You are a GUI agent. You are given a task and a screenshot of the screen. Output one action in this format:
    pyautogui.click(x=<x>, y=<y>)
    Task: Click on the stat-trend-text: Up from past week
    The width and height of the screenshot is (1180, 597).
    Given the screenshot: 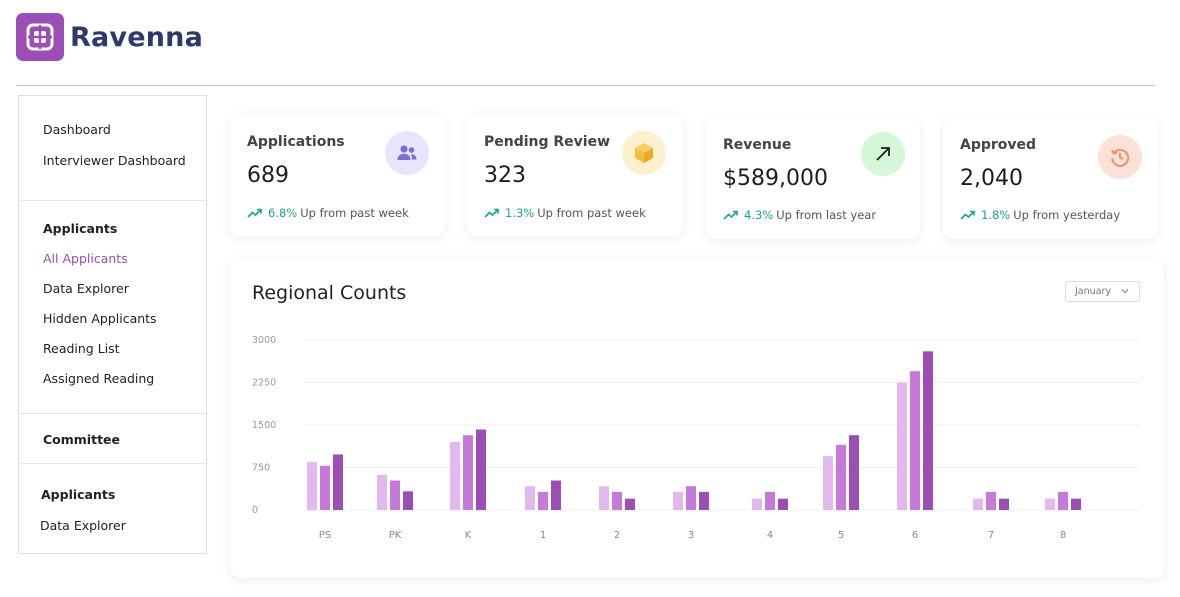 What is the action you would take?
    pyautogui.click(x=354, y=213)
    